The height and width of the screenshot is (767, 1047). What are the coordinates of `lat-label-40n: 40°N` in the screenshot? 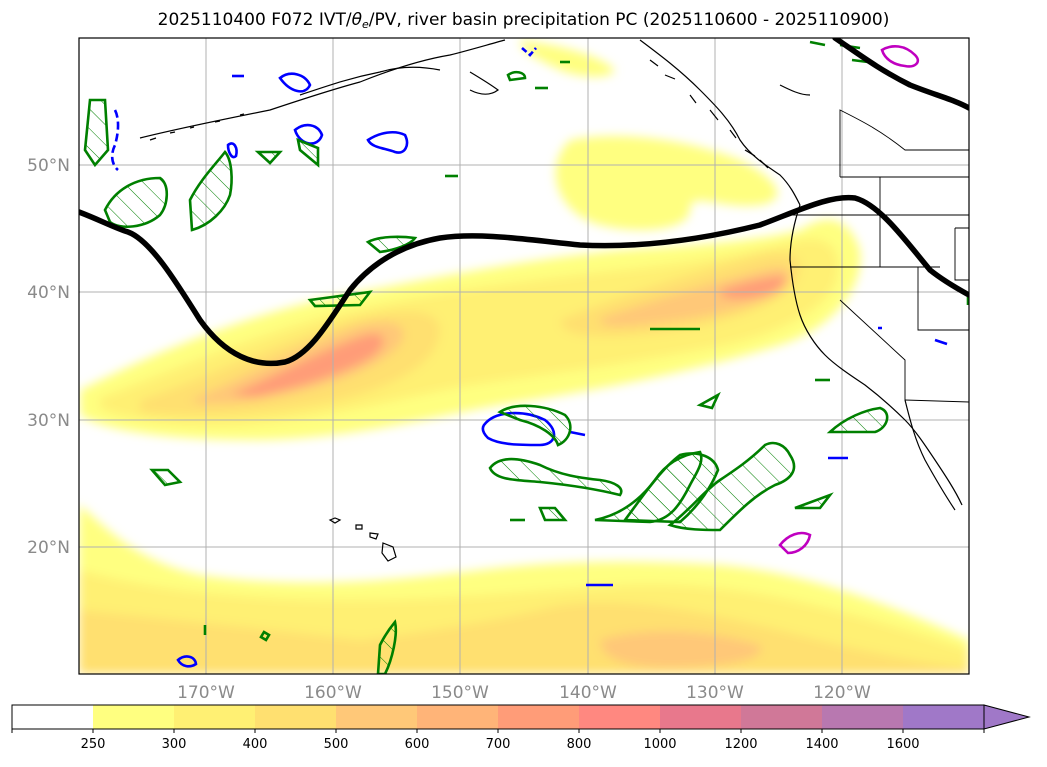 It's located at (48, 293).